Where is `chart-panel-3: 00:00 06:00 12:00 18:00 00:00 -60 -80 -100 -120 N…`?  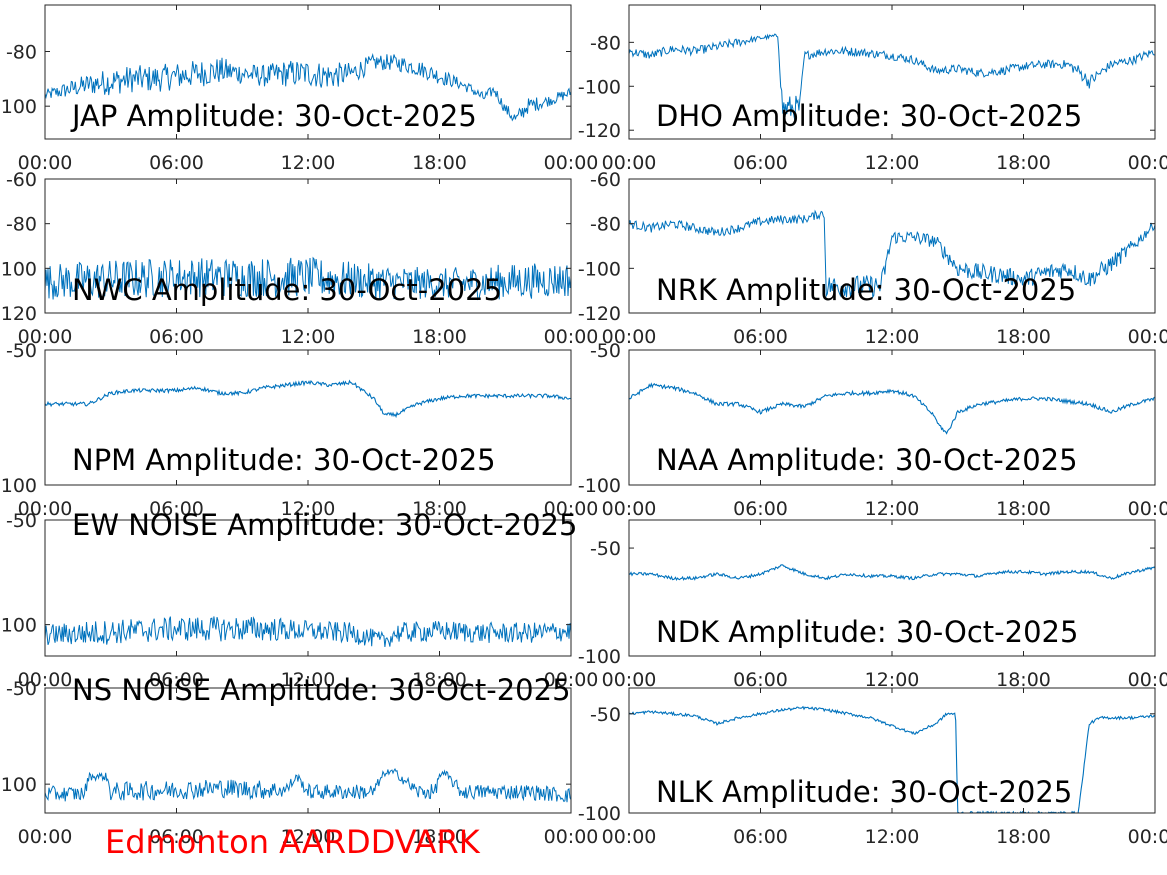 chart-panel-3: 00:00 06:00 12:00 18:00 00:00 -60 -80 -100 -120 N… is located at coordinates (872, 258).